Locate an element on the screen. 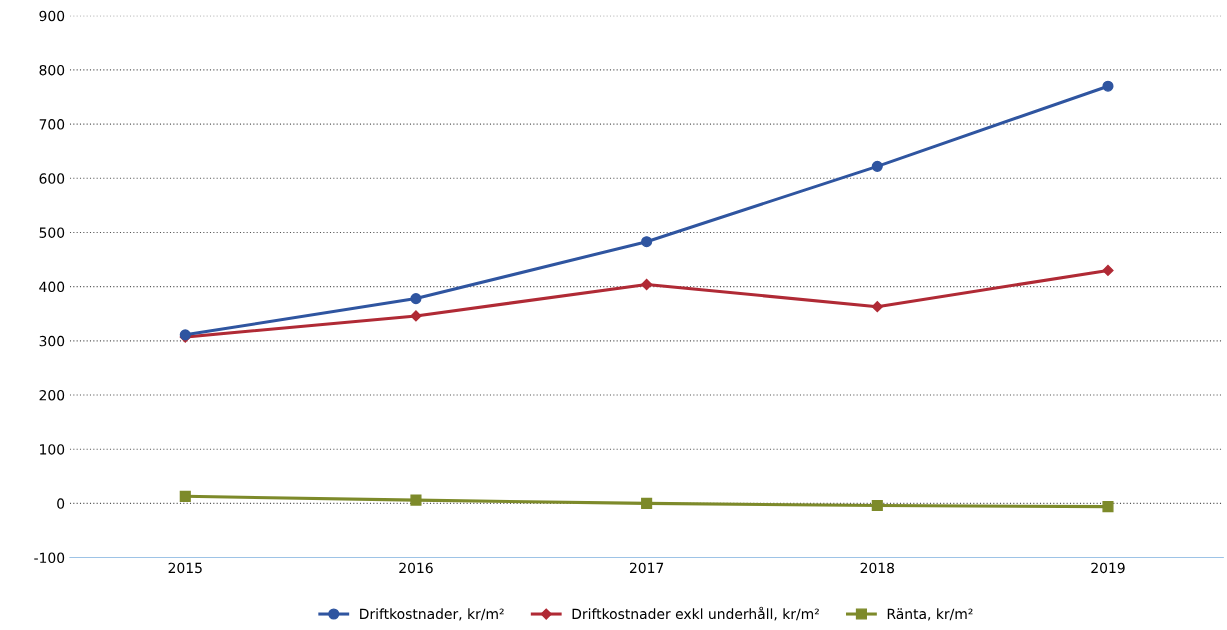 The image size is (1227, 630). x-tick-label: 2019 is located at coordinates (1108, 568).